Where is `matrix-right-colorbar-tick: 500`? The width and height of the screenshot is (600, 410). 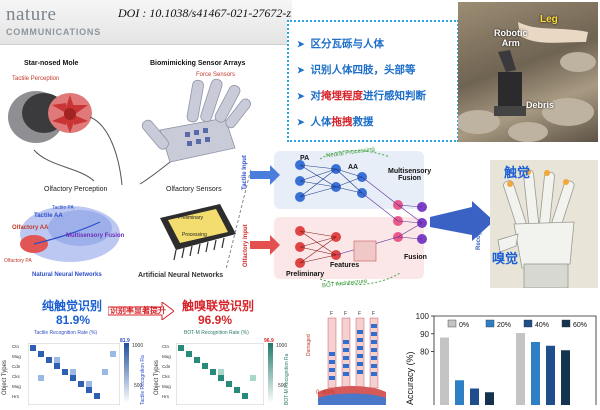 matrix-right-colorbar-tick: 500 is located at coordinates (282, 386).